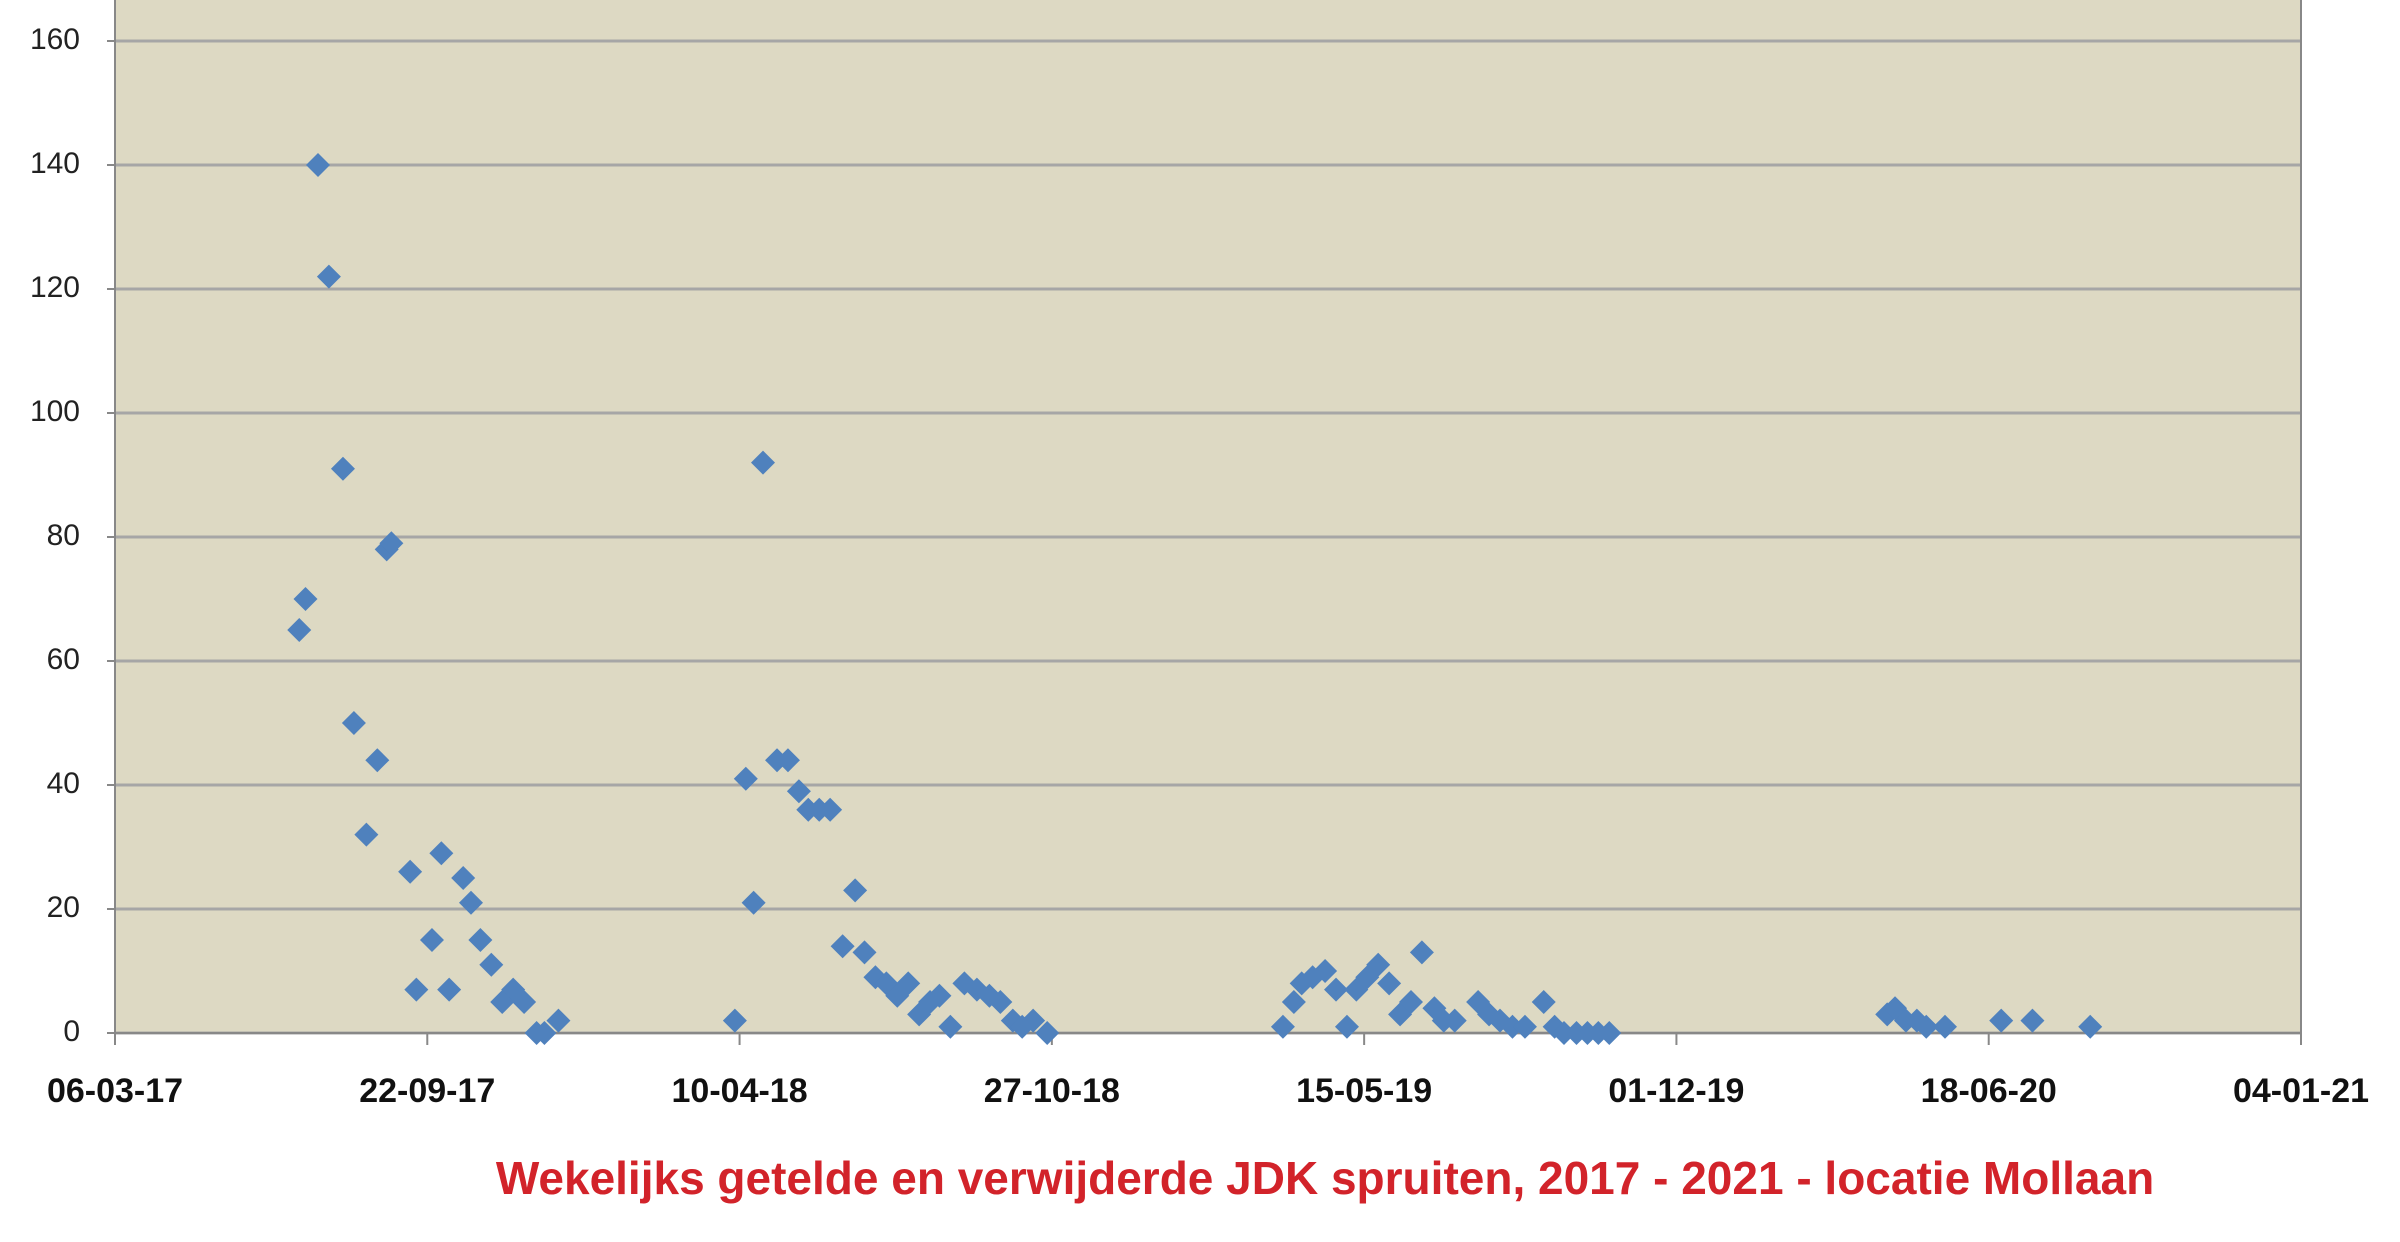 This screenshot has width=2400, height=1242. What do you see at coordinates (63, 783) in the screenshot?
I see `y-tick-label: 40` at bounding box center [63, 783].